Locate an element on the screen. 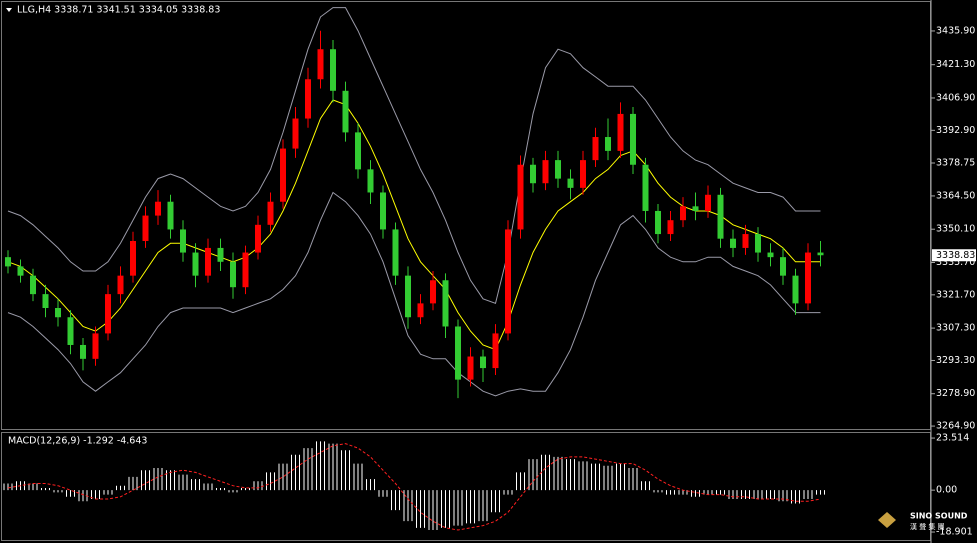  menu-arrow is located at coordinates (9, 10).